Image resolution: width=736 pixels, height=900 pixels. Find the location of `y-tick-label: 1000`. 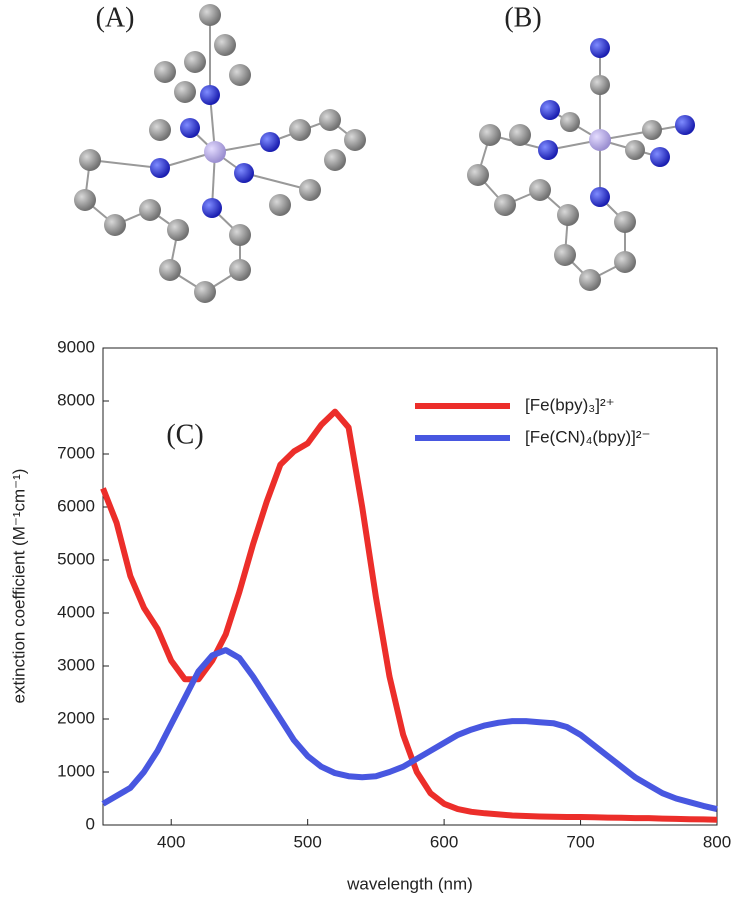

y-tick-label: 1000 is located at coordinates (76, 770).